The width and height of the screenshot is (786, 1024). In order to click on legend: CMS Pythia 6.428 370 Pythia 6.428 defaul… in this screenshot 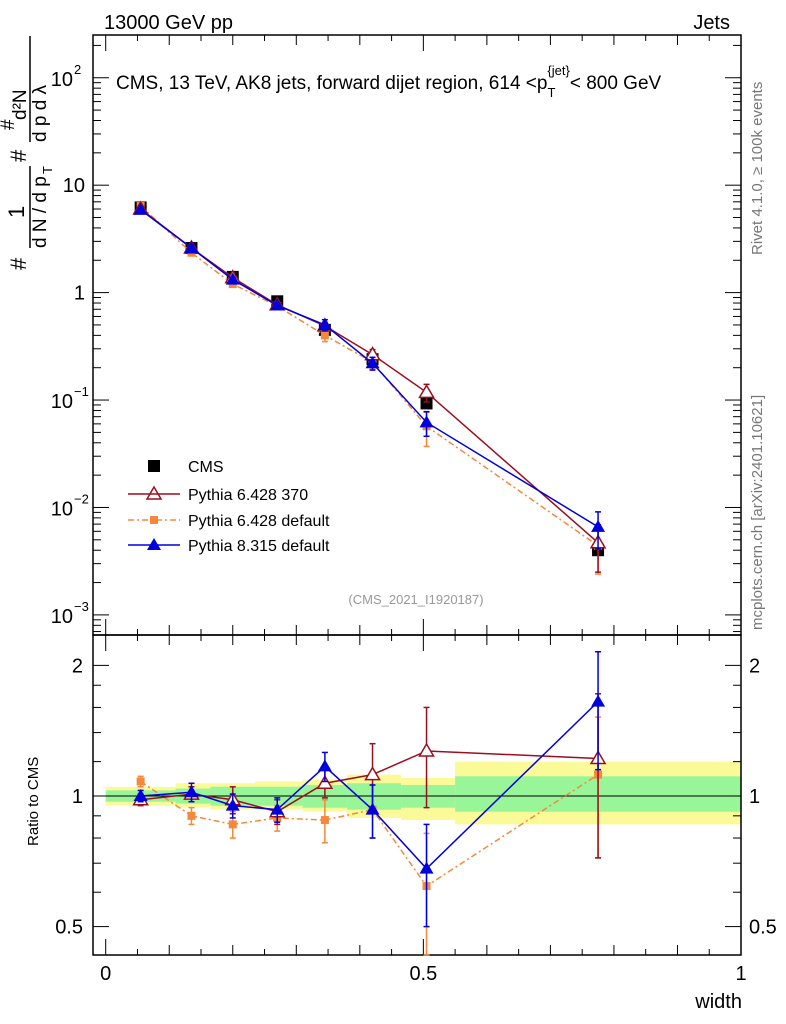, I will do `click(229, 507)`.